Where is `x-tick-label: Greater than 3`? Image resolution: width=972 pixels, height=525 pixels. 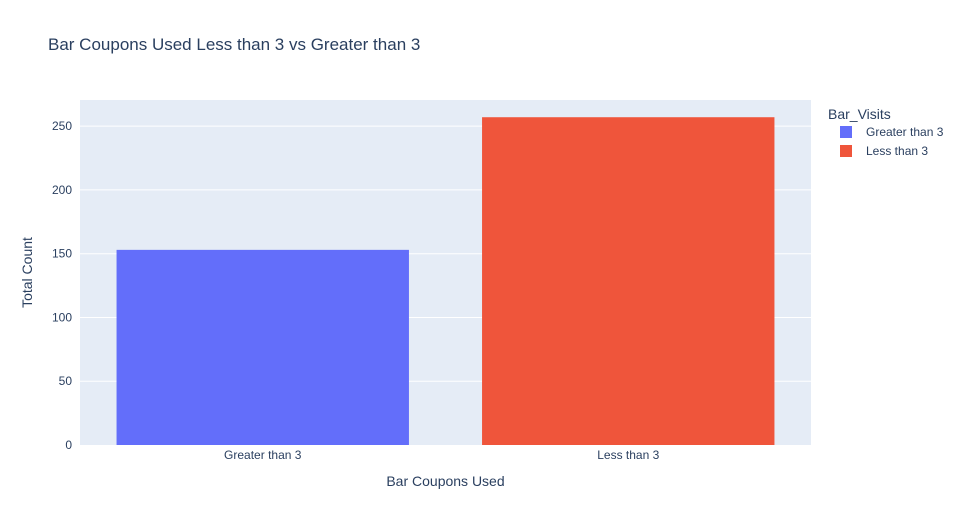
x-tick-label: Greater than 3 is located at coordinates (263, 455).